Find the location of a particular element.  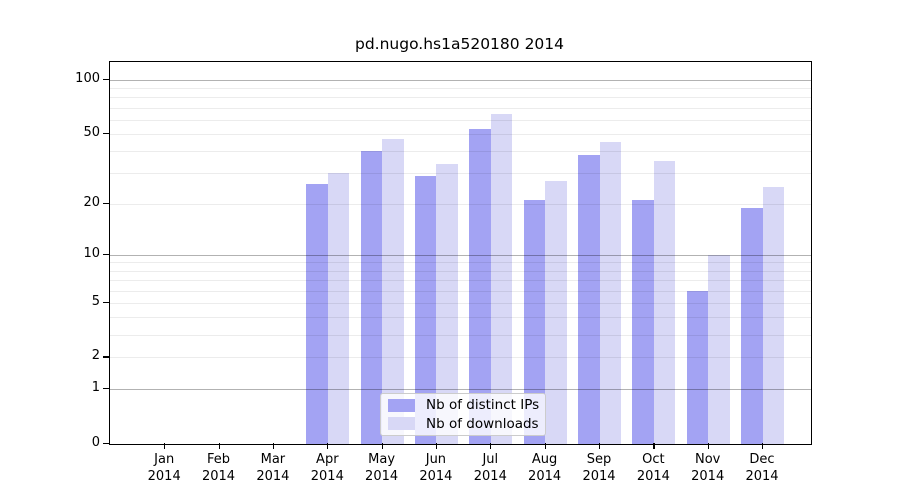

bar-distinct-ips-apr is located at coordinates (317, 314).